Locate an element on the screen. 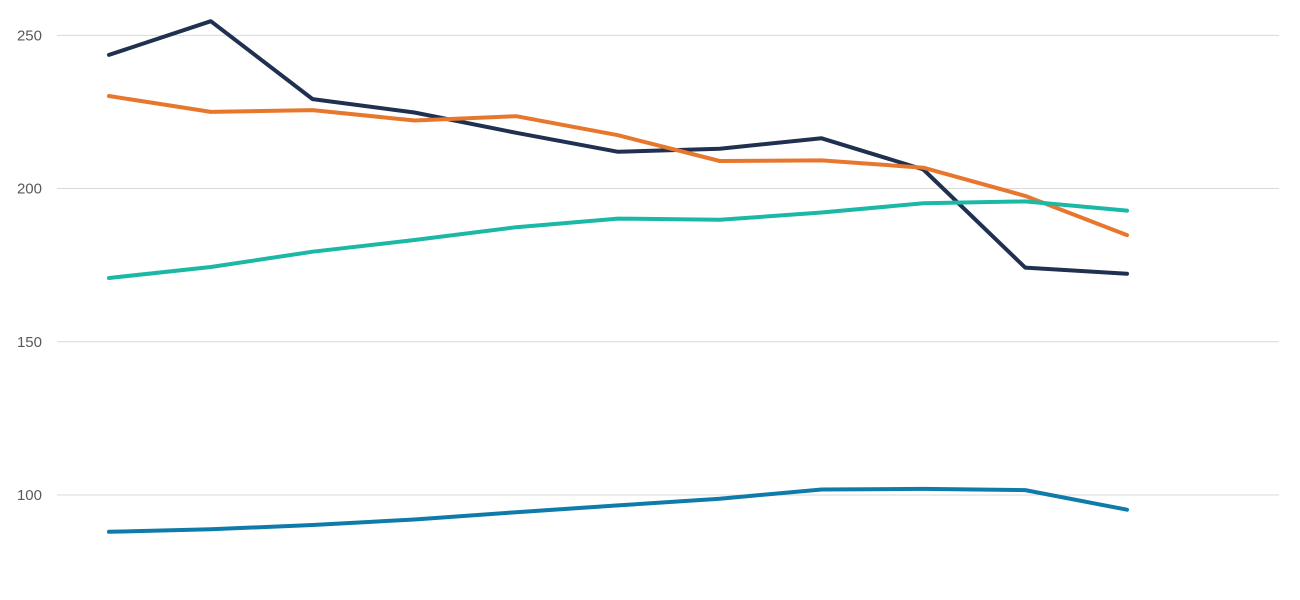 The height and width of the screenshot is (600, 1300). y-axis-tick-labels: 100 150 200 250 is located at coordinates (29, 265).